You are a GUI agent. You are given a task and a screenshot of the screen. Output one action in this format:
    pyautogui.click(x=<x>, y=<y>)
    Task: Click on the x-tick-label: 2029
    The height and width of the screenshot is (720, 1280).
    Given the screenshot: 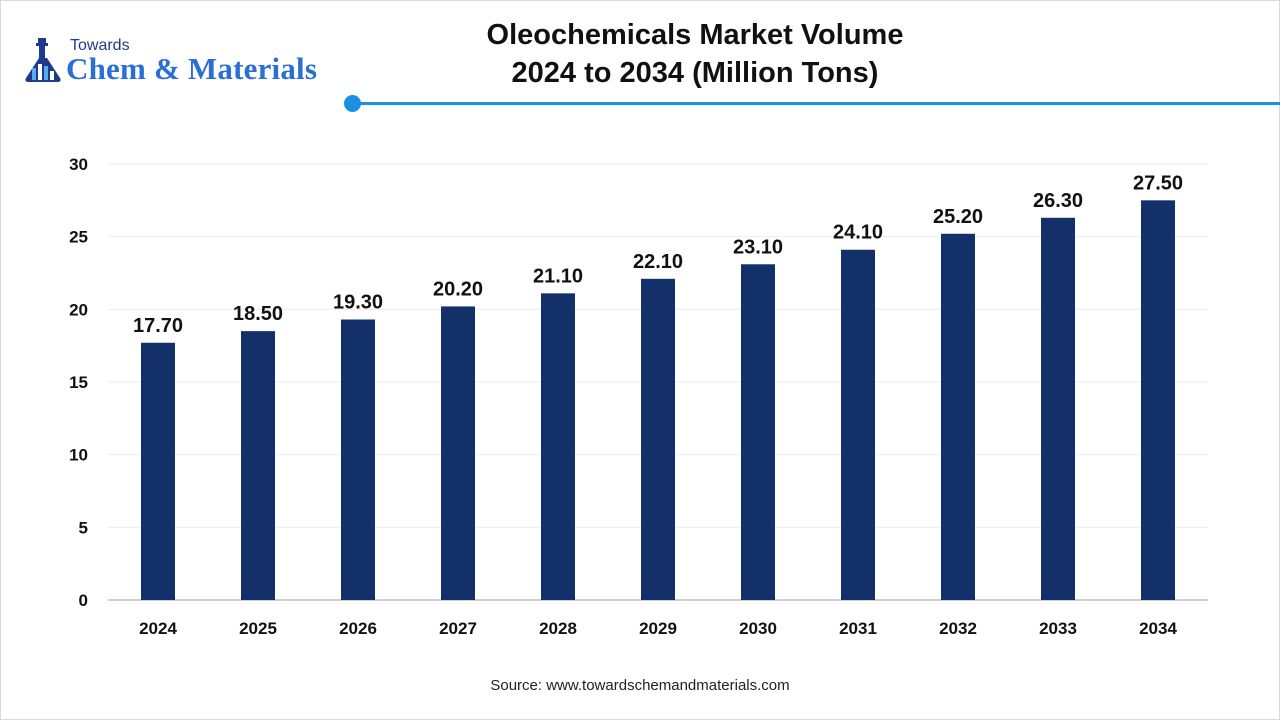 What is the action you would take?
    pyautogui.click(x=658, y=628)
    